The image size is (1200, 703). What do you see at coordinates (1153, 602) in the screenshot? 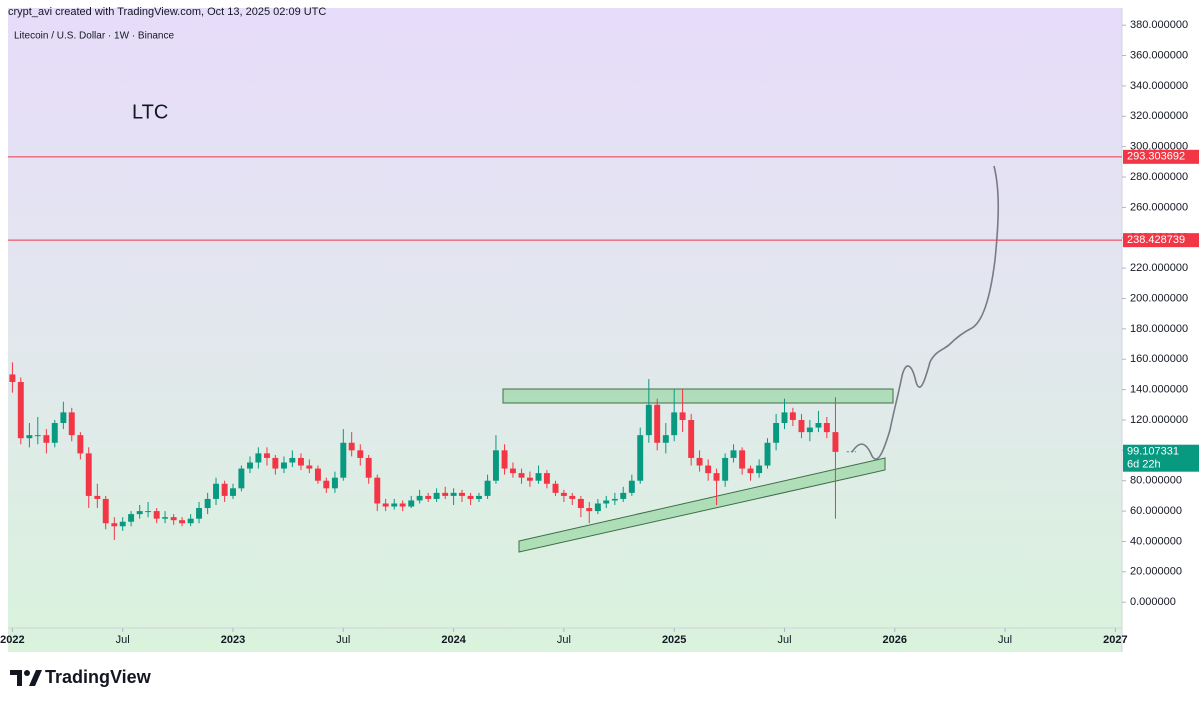
I see `y-tick-label: 0.000000` at bounding box center [1153, 602].